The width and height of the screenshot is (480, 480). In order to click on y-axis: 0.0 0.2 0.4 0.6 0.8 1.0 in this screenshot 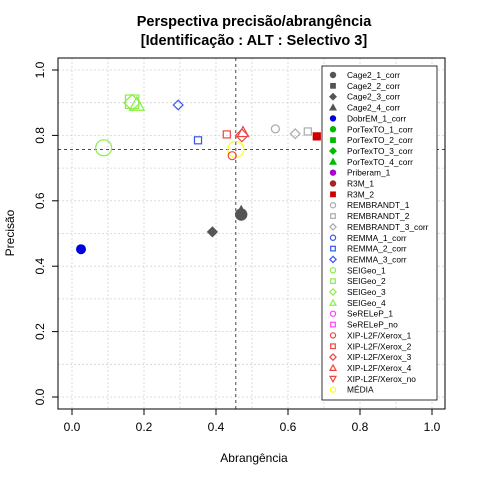, I will do `click(45, 233)`.